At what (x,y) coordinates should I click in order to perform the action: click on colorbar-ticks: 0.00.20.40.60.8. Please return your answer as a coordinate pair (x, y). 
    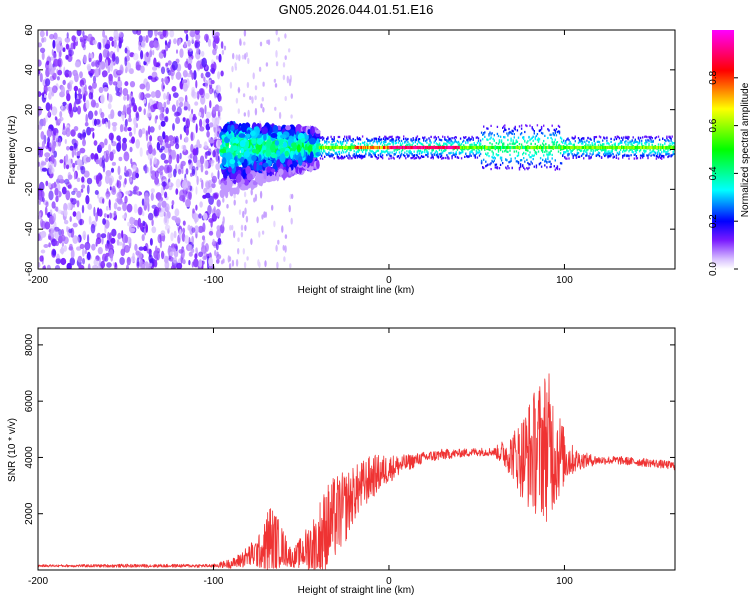
    Looking at the image, I should click on (723, 173).